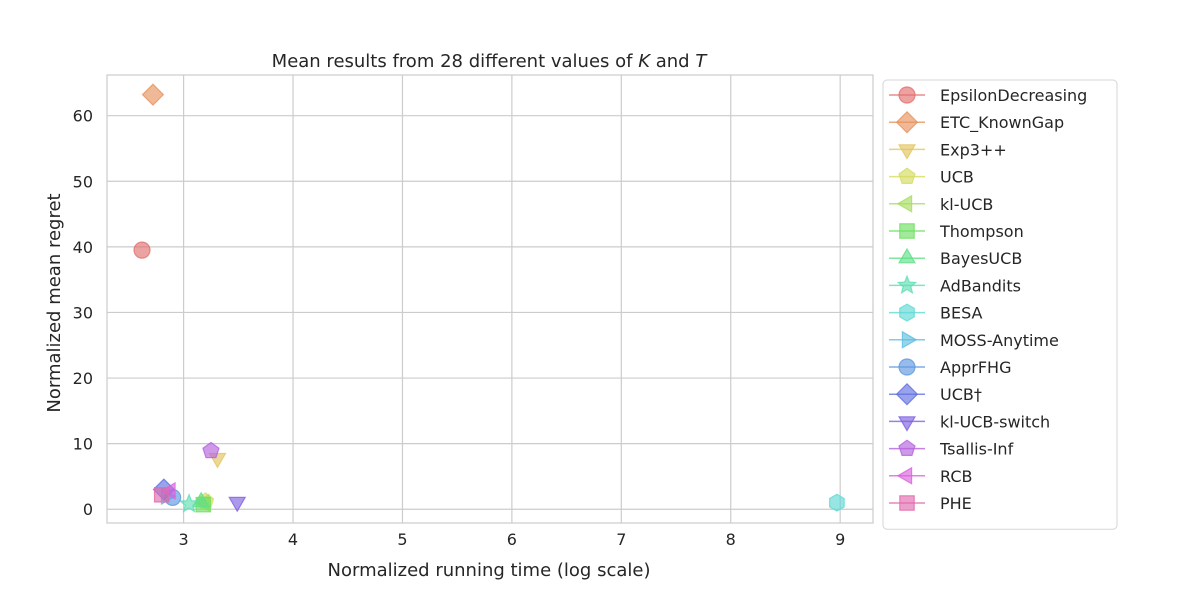 Image resolution: width=1200 pixels, height=600 pixels. I want to click on x-tick-label: 4, so click(293, 539).